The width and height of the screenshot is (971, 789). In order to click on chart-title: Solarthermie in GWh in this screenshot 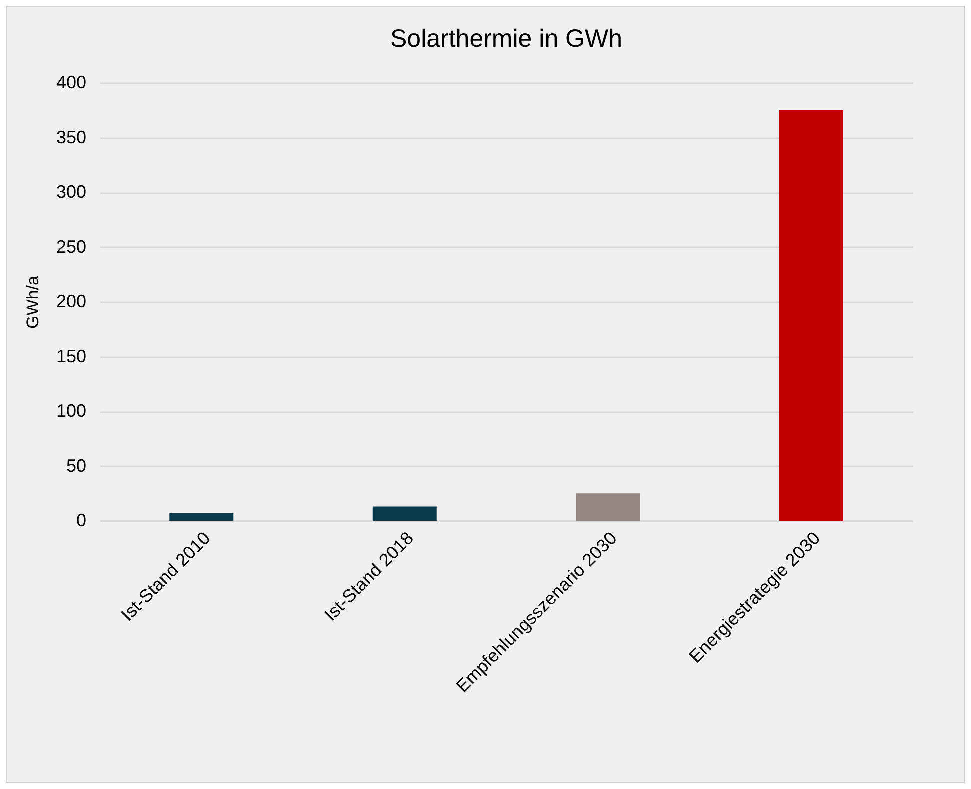, I will do `click(506, 39)`.